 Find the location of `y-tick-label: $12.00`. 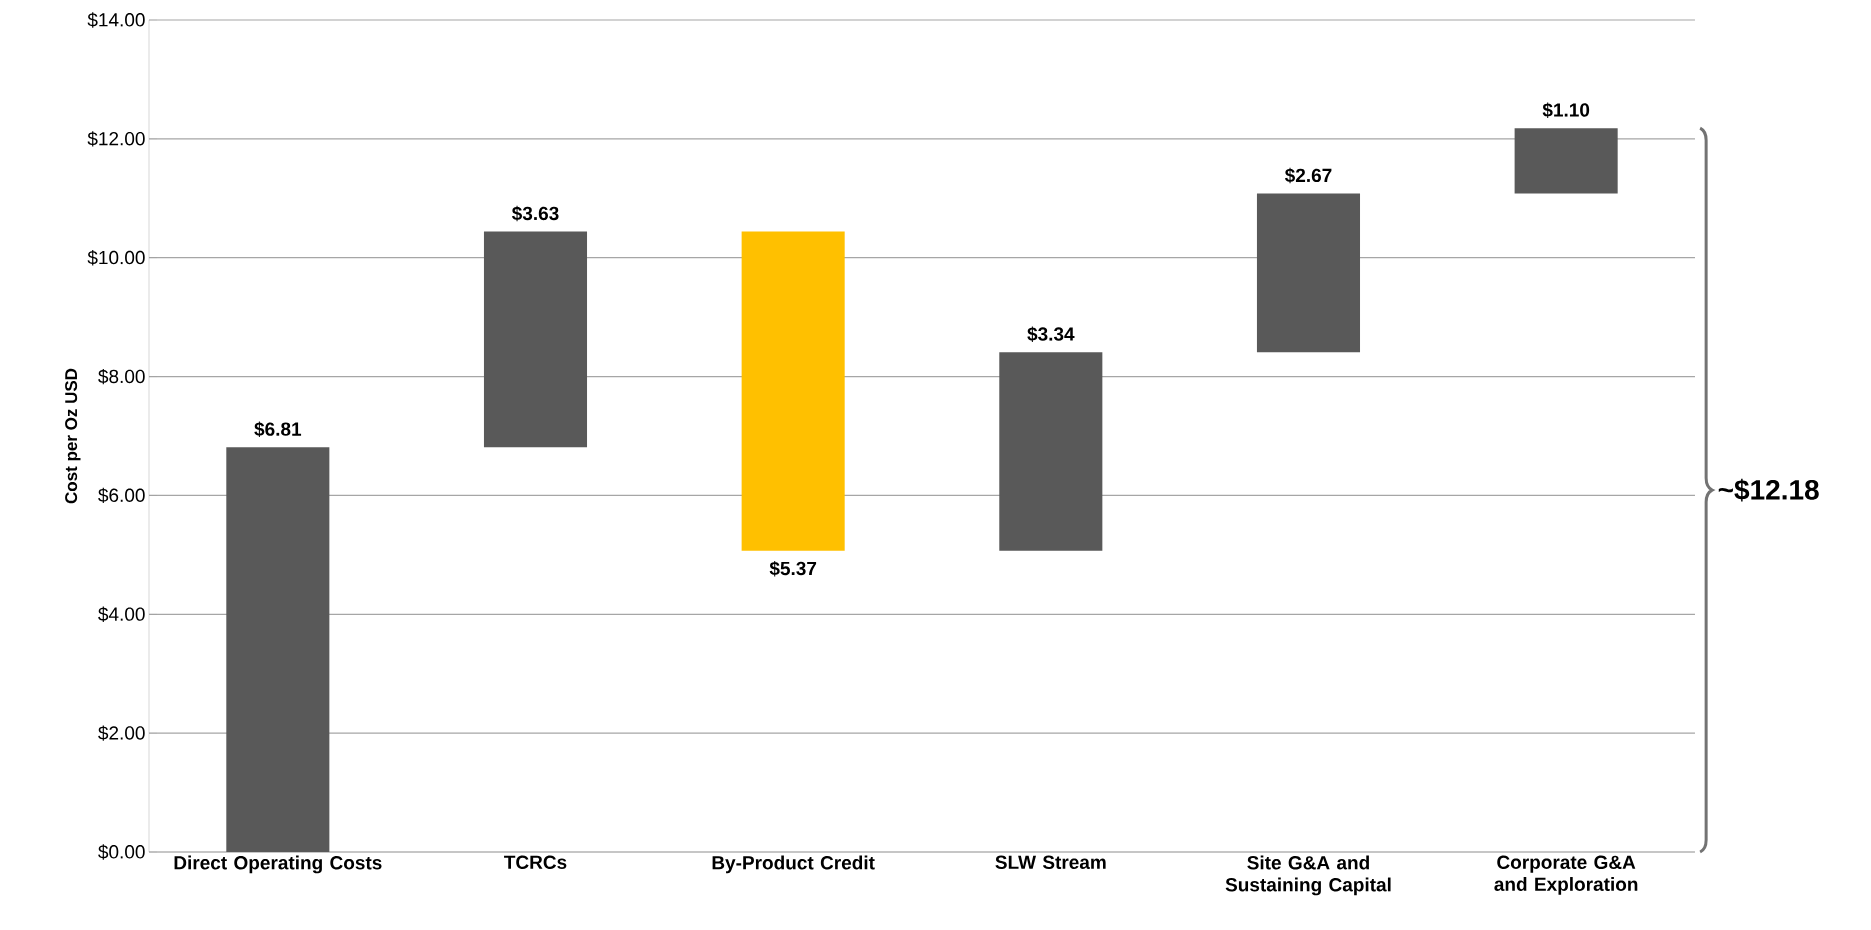

y-tick-label: $12.00 is located at coordinates (116, 139).